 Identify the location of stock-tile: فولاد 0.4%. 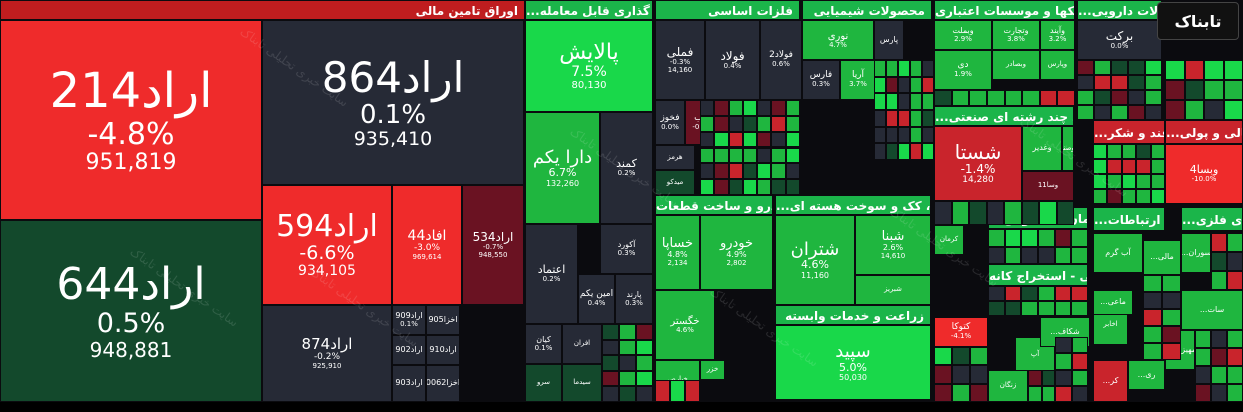
(732, 60).